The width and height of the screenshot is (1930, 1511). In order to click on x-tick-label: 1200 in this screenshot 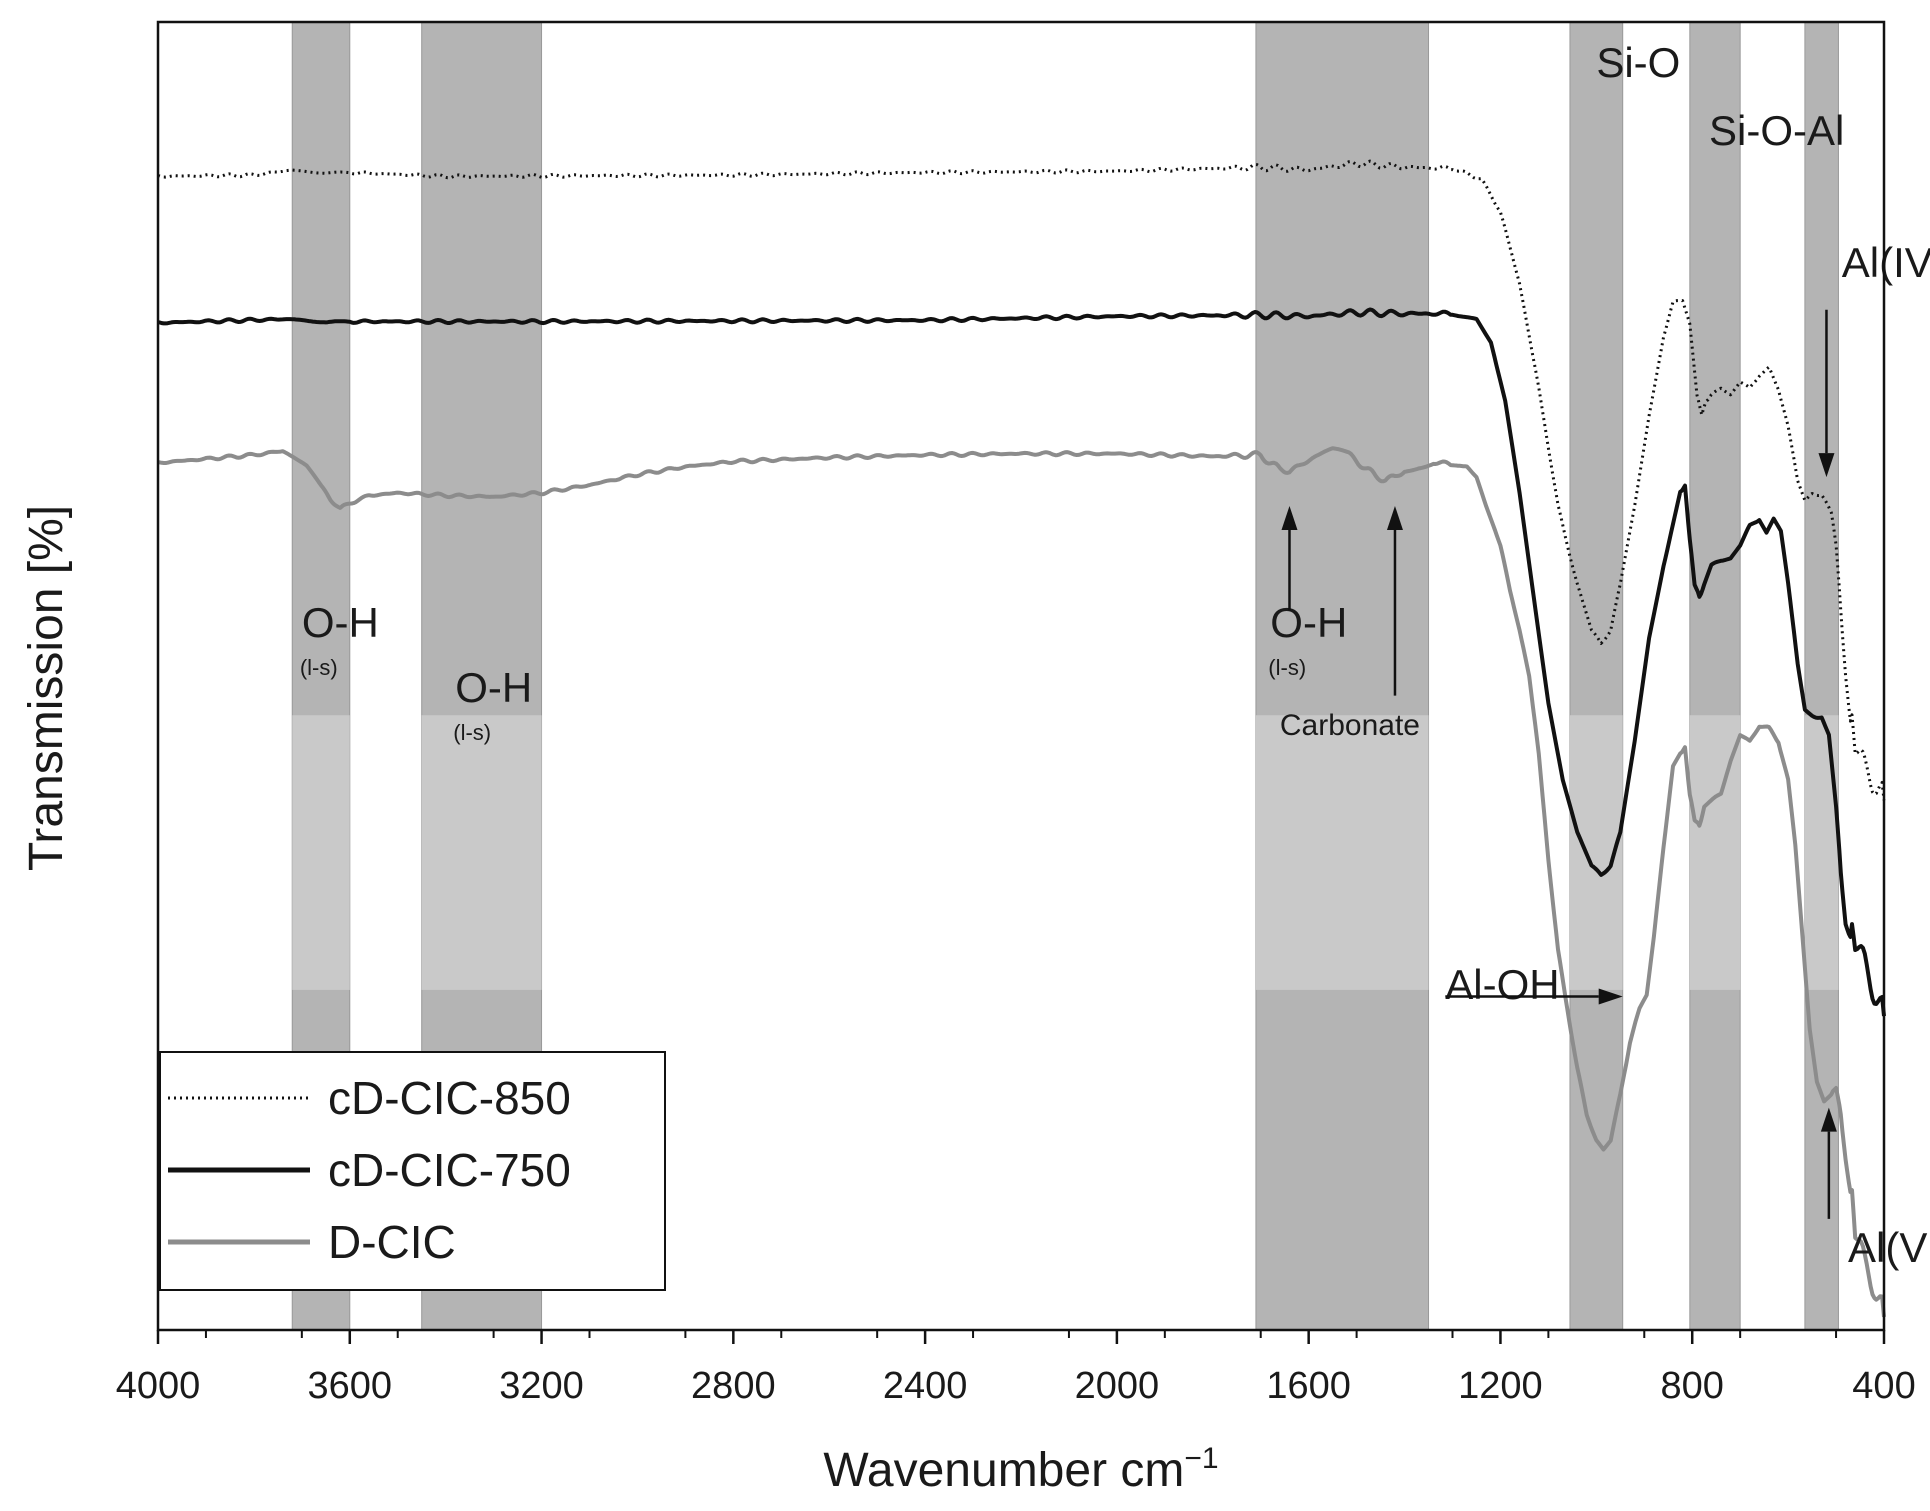, I will do `click(1500, 1386)`.